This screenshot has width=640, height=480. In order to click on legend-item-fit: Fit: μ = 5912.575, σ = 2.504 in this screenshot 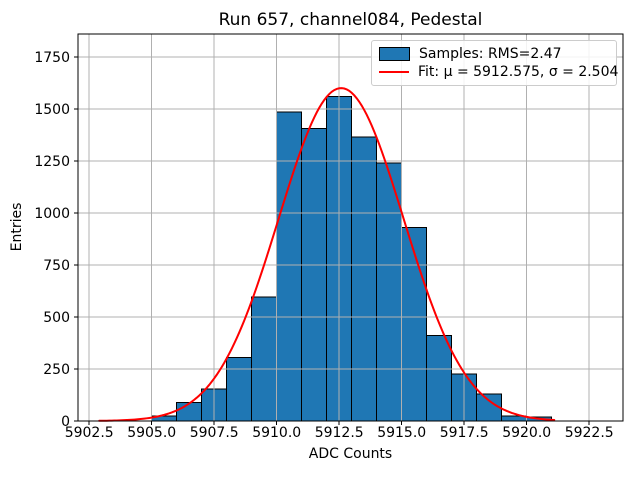, I will do `click(498, 72)`.